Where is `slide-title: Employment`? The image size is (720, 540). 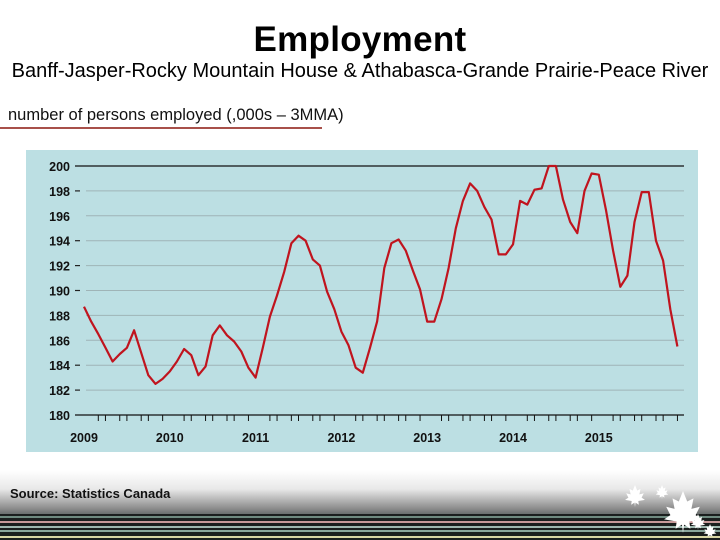
slide-title: Employment is located at coordinates (360, 39).